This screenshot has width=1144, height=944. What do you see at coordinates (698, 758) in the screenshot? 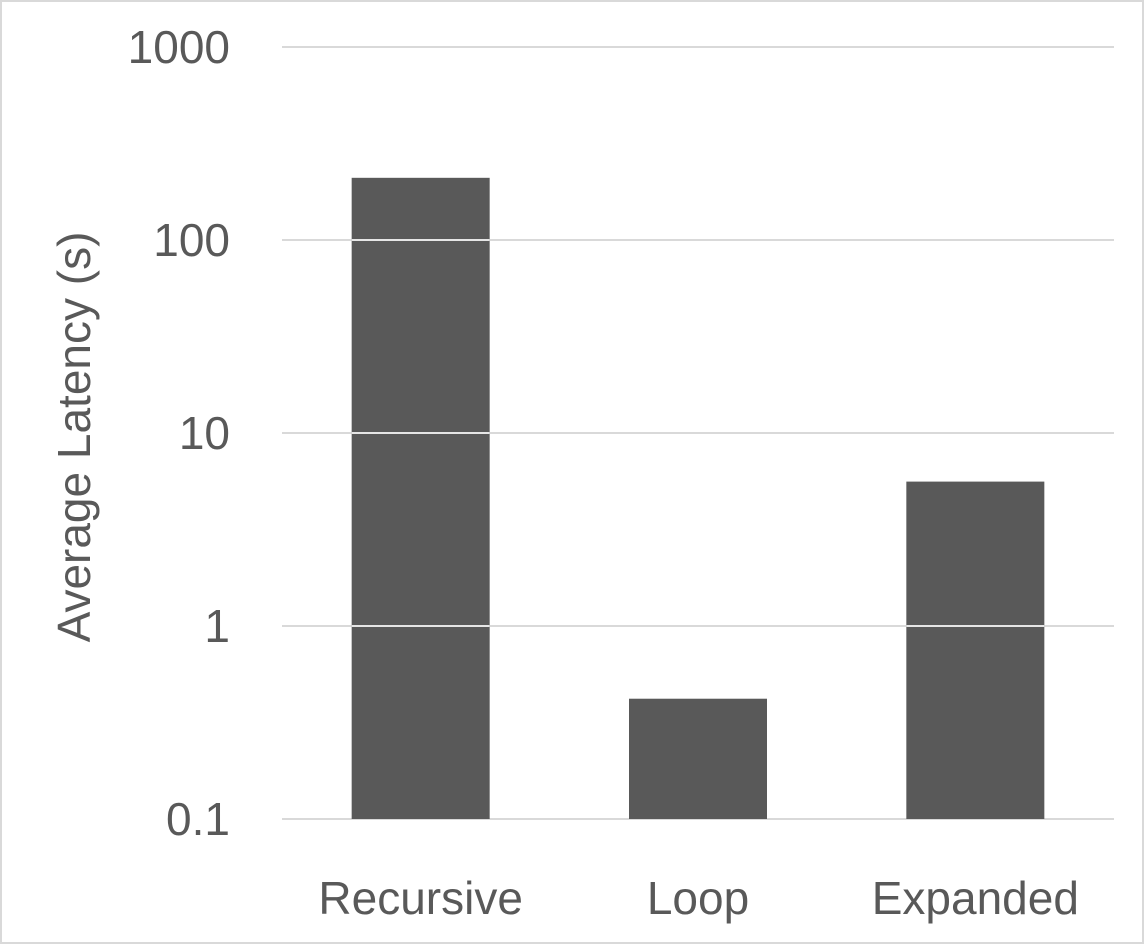
I see `bar-loop` at bounding box center [698, 758].